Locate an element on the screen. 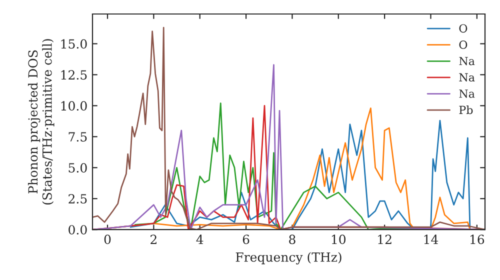 This screenshot has height=280, width=500. x-tick-label: 6 is located at coordinates (246, 239).